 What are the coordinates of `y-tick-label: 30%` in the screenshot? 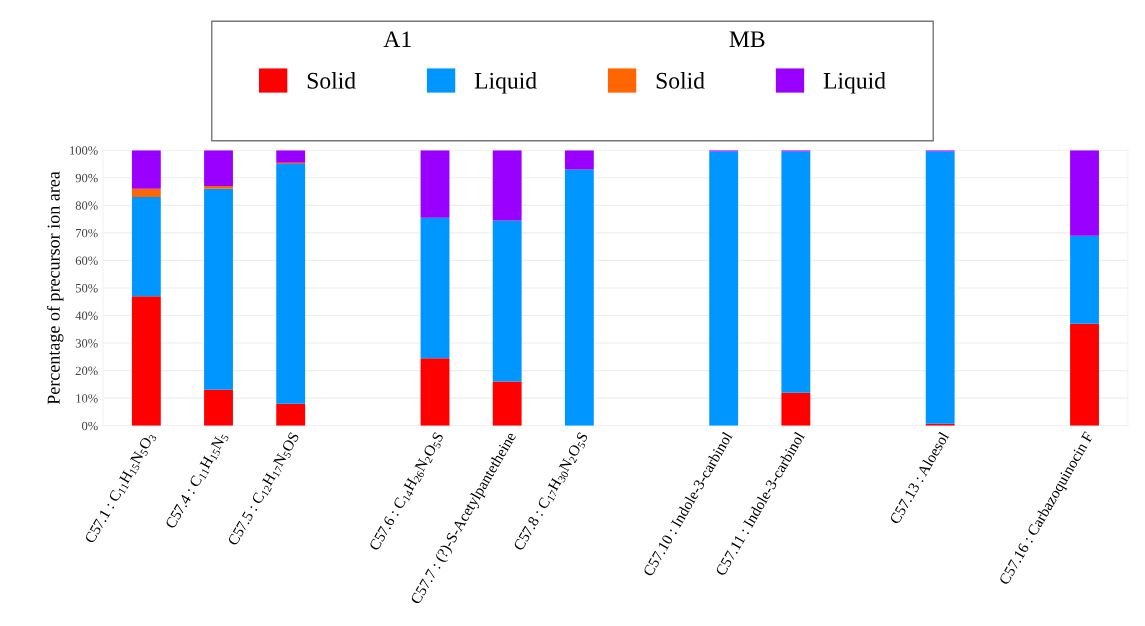 It's located at (86, 343).